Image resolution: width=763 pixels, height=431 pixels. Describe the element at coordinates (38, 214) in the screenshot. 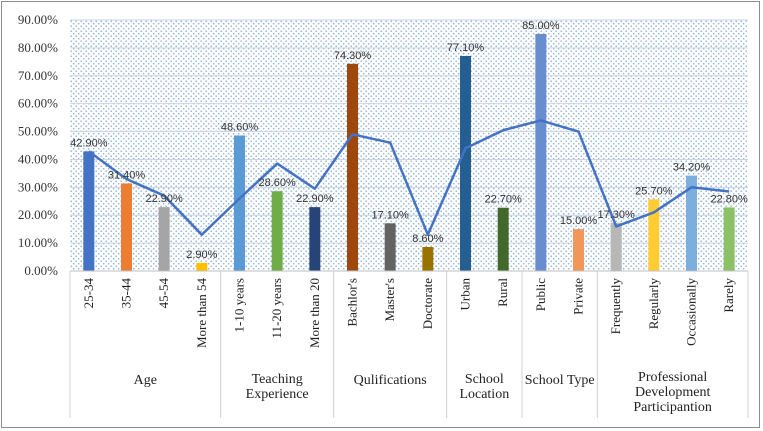

I see `y-tick-label: 20.00%` at that location.